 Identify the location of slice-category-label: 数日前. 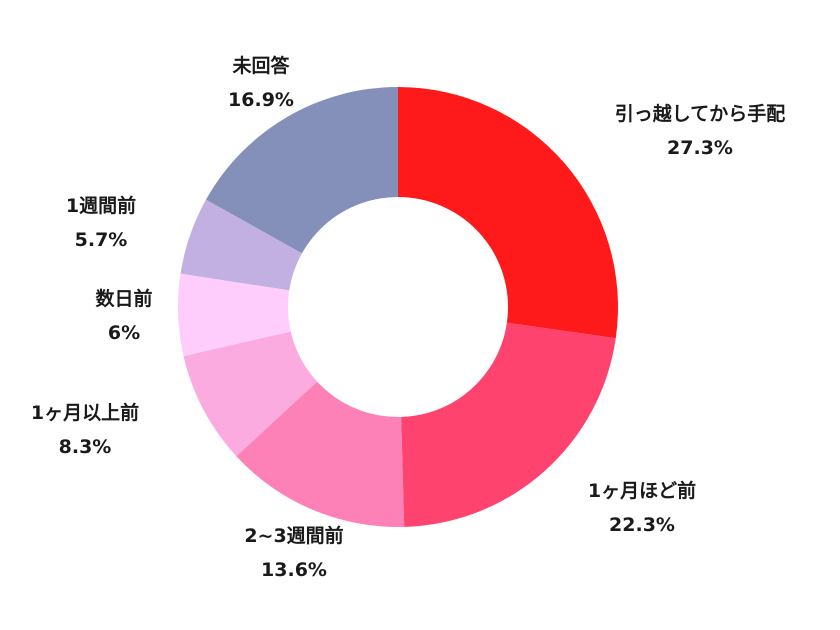
(123, 298).